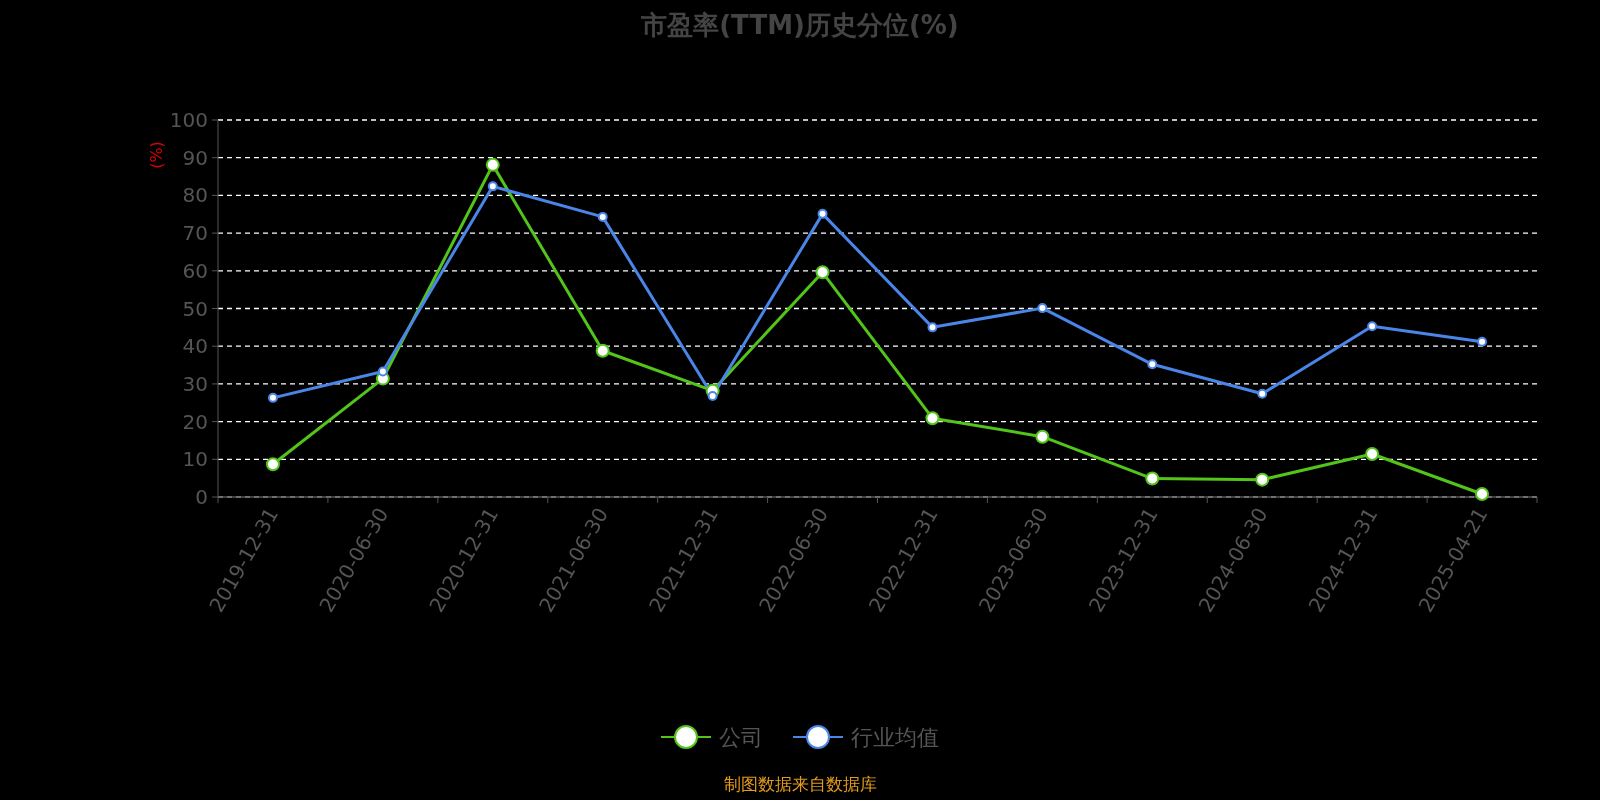 This screenshot has height=800, width=1600. I want to click on y-tick-label: 10, so click(195, 459).